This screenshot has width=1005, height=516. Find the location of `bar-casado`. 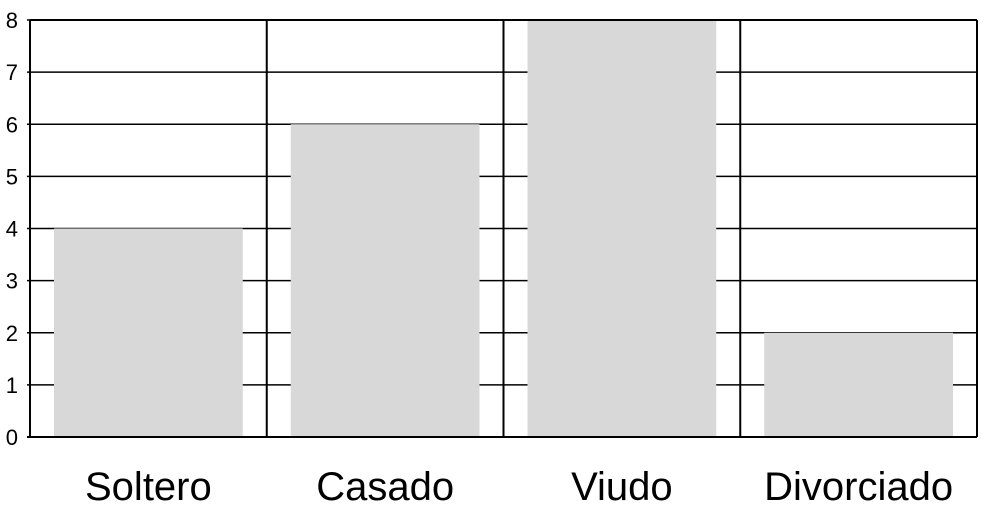

bar-casado is located at coordinates (385, 280).